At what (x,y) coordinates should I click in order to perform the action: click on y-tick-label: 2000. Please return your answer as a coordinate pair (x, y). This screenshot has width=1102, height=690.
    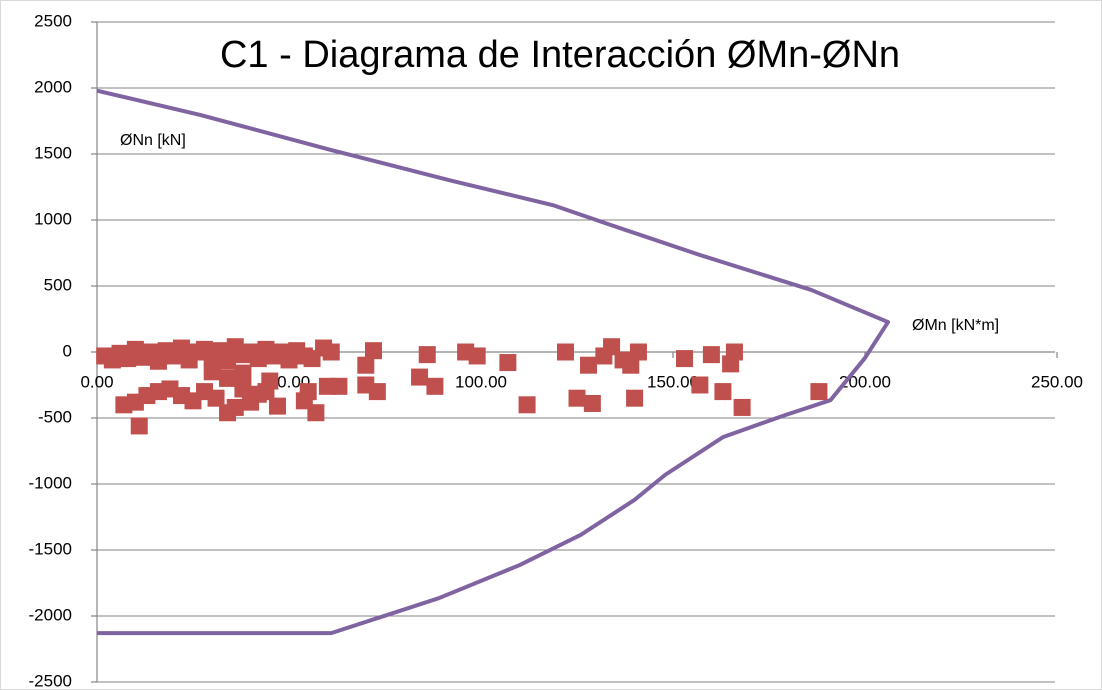
    Looking at the image, I should click on (53, 86).